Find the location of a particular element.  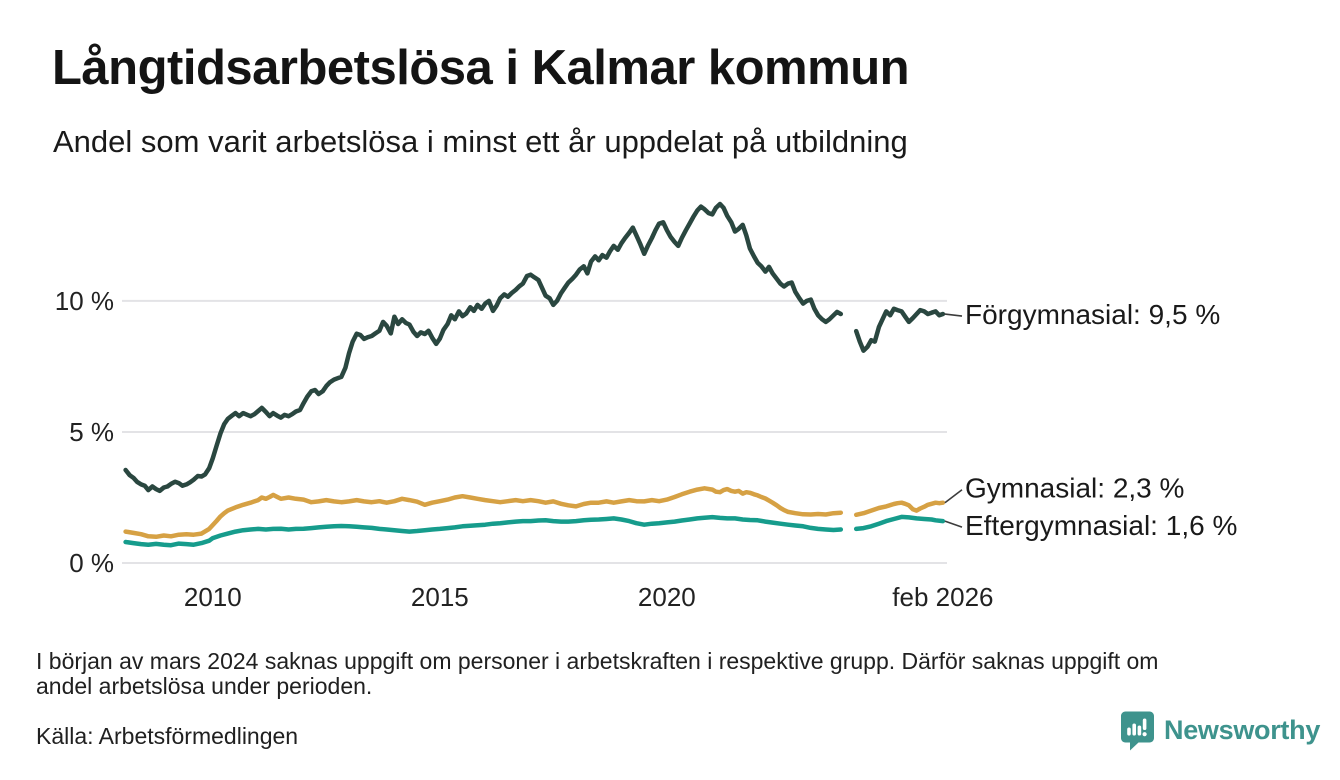

x-tick-label: 2020 is located at coordinates (667, 597).